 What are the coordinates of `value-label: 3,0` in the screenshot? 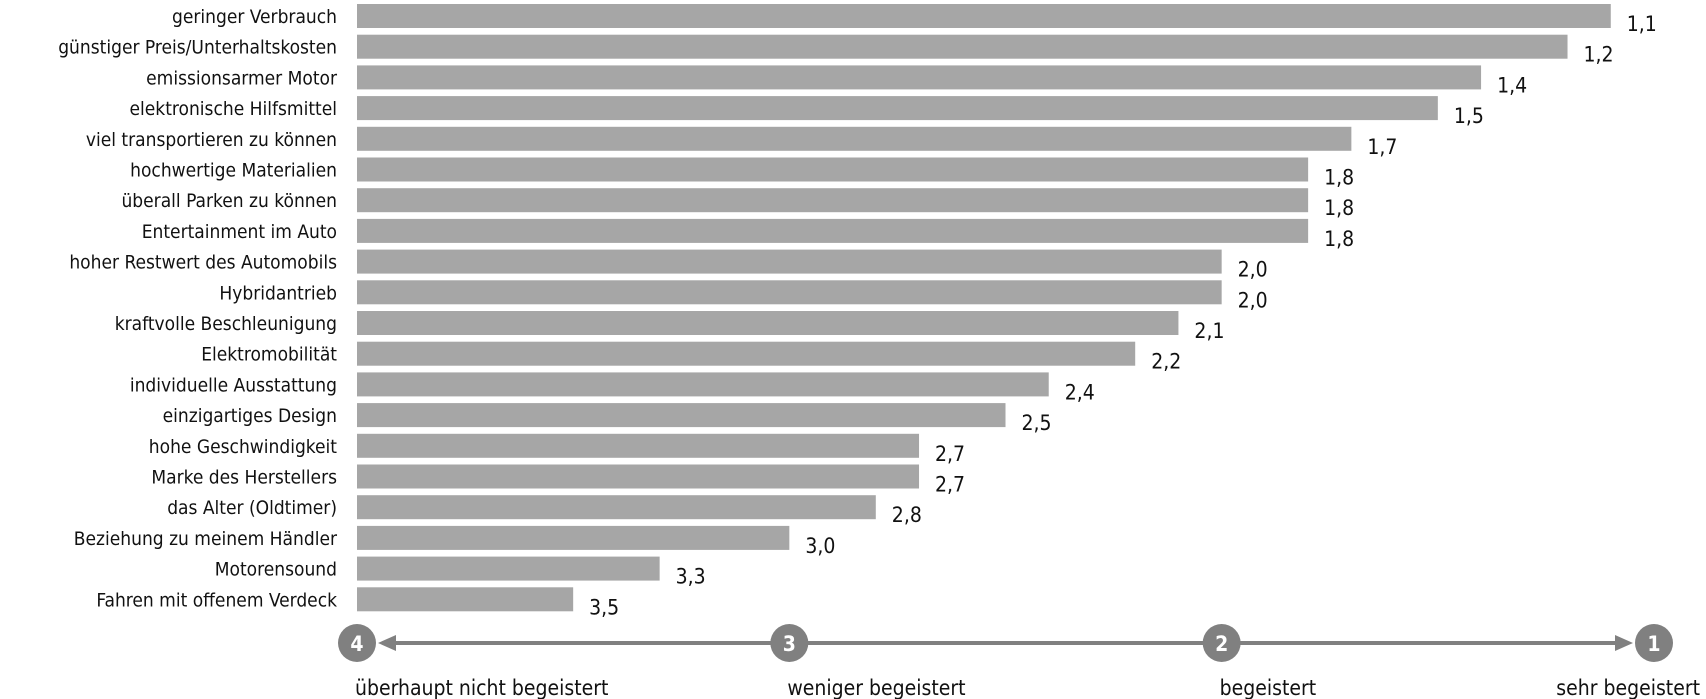 It's located at (820, 546).